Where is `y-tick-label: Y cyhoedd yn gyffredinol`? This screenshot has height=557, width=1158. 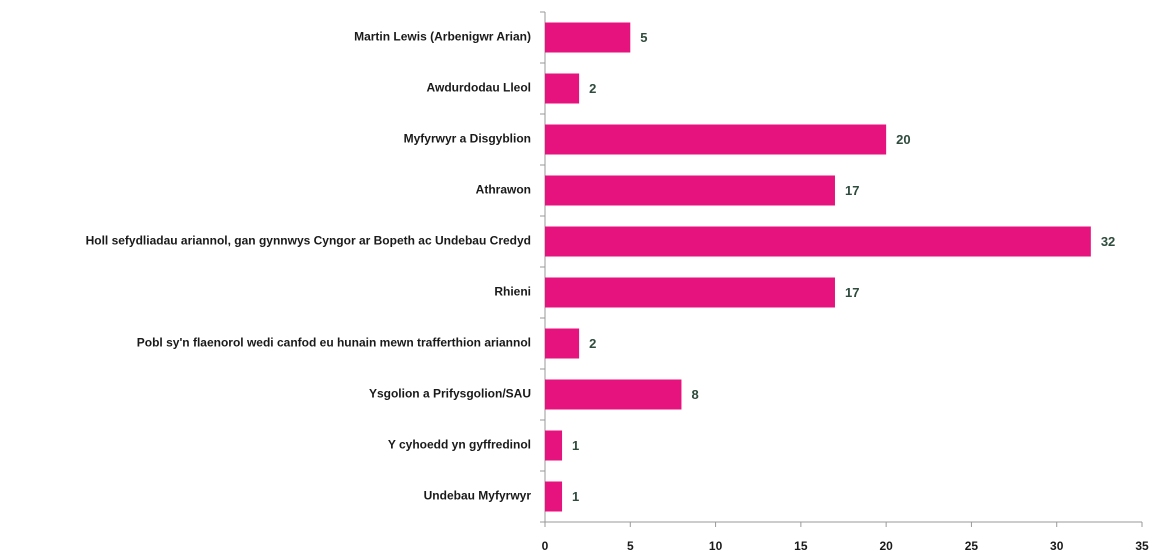
y-tick-label: Y cyhoedd yn gyffredinol is located at coordinates (459, 445).